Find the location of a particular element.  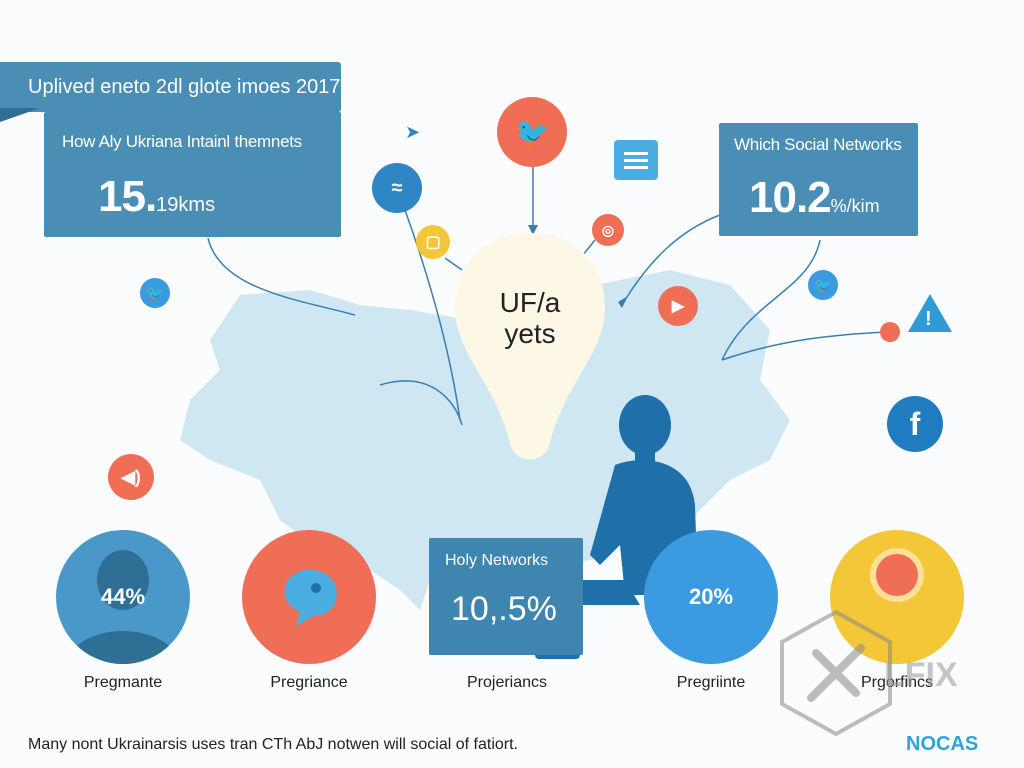

award-badge-icon is located at coordinates (897, 575).